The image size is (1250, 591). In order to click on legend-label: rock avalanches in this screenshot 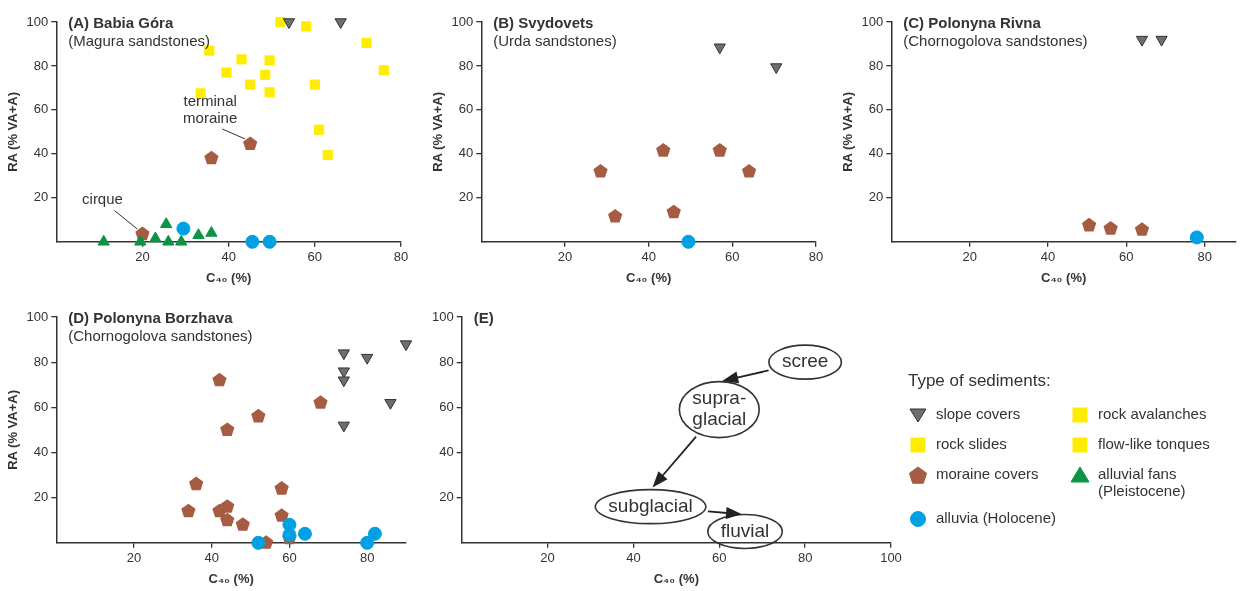, I will do `click(1152, 413)`.